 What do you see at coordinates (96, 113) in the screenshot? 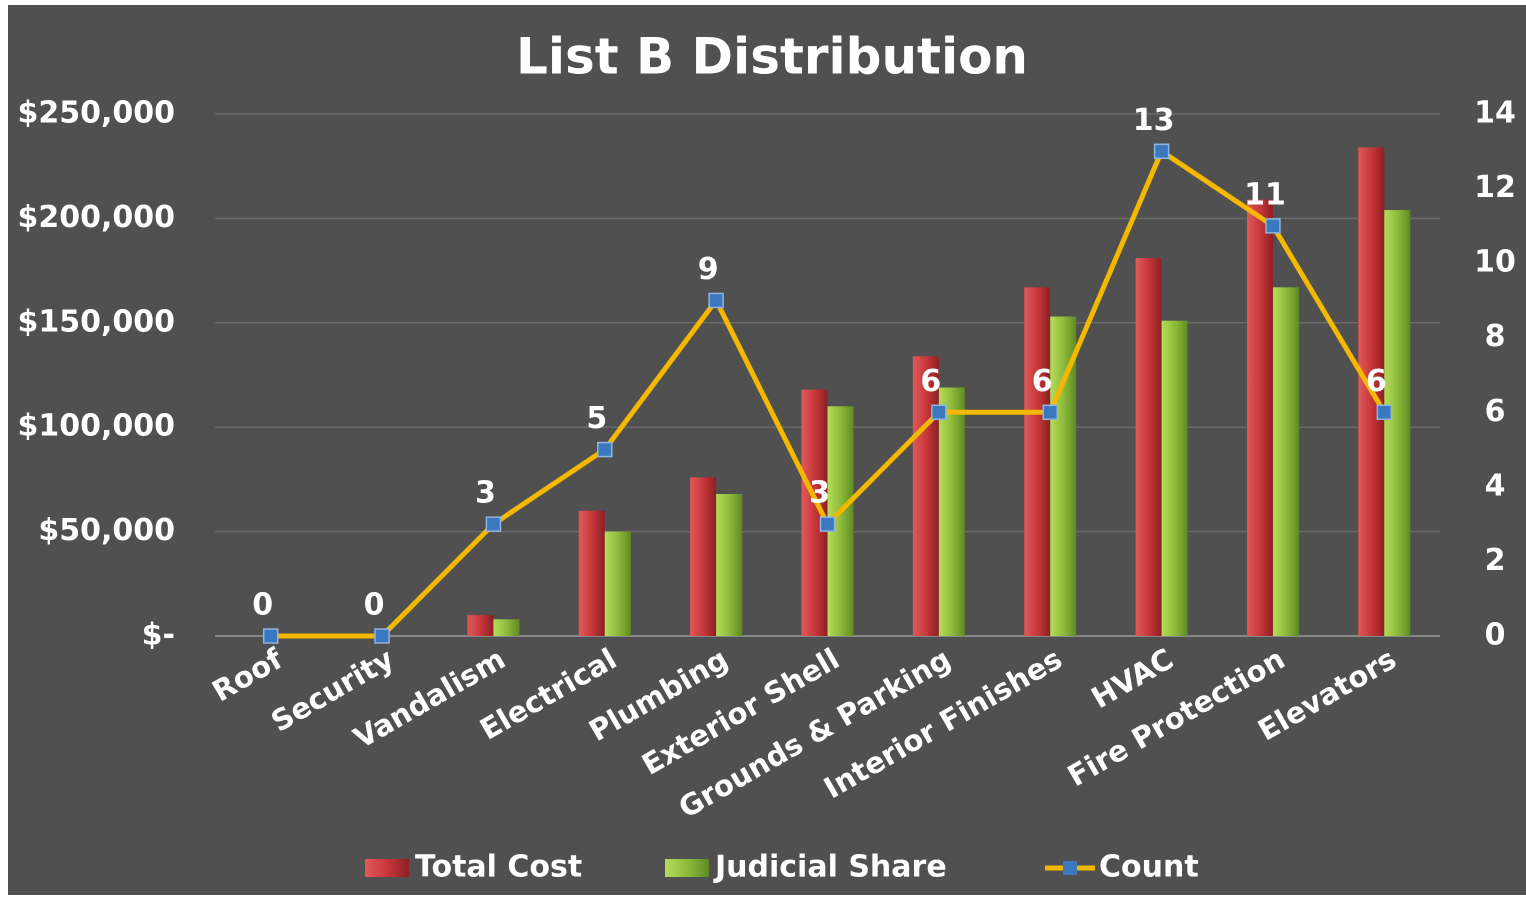
I see `y-tick-label: $250,000` at bounding box center [96, 113].